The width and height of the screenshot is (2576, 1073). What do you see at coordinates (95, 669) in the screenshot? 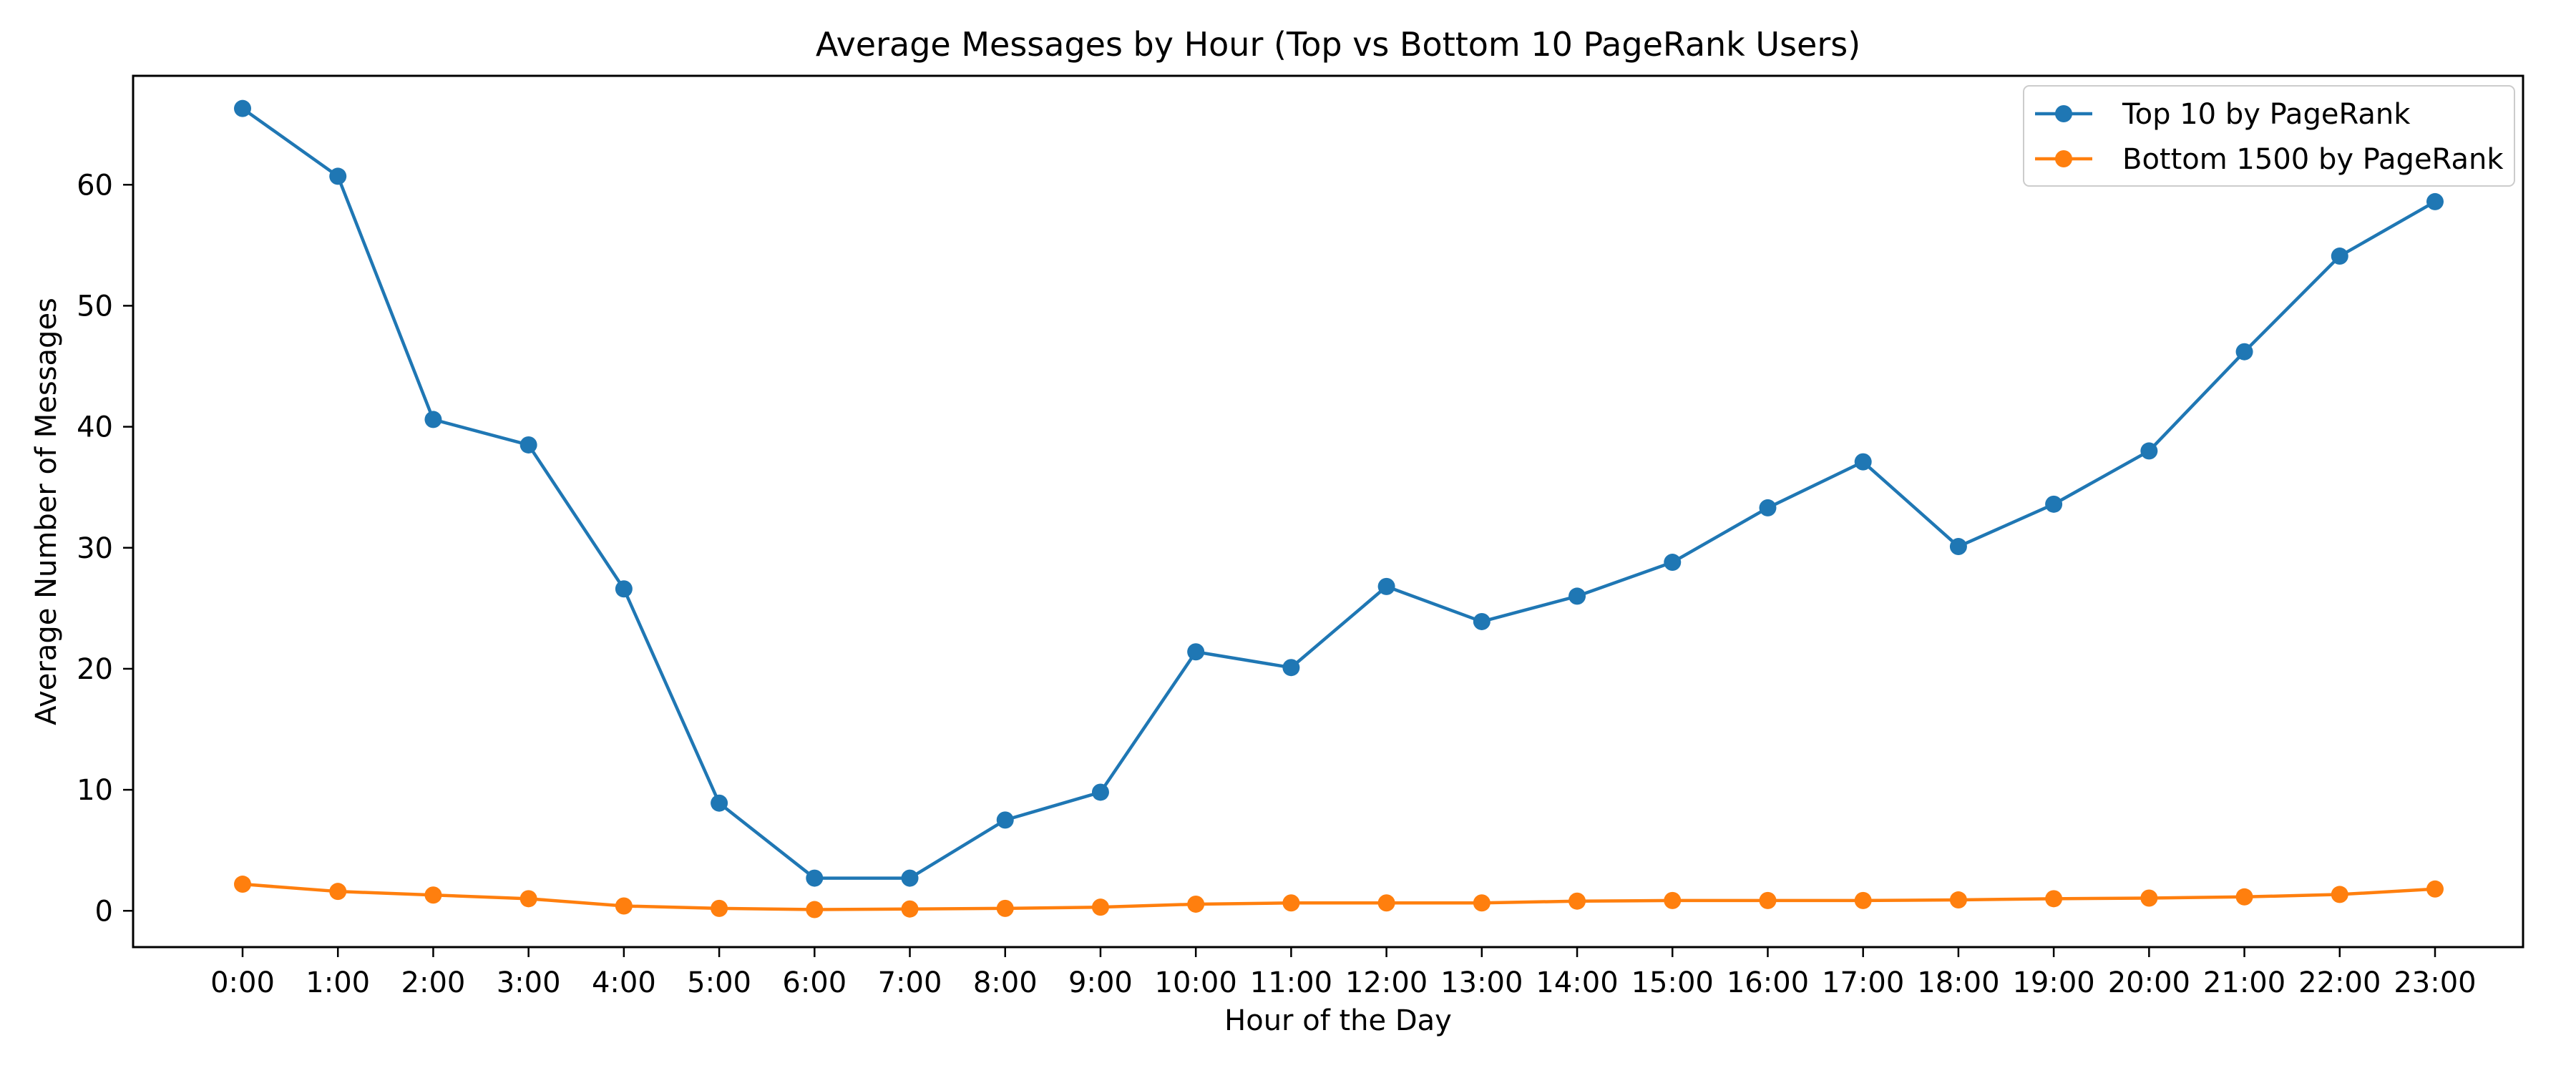
I see `y-tick-label: 20` at bounding box center [95, 669].